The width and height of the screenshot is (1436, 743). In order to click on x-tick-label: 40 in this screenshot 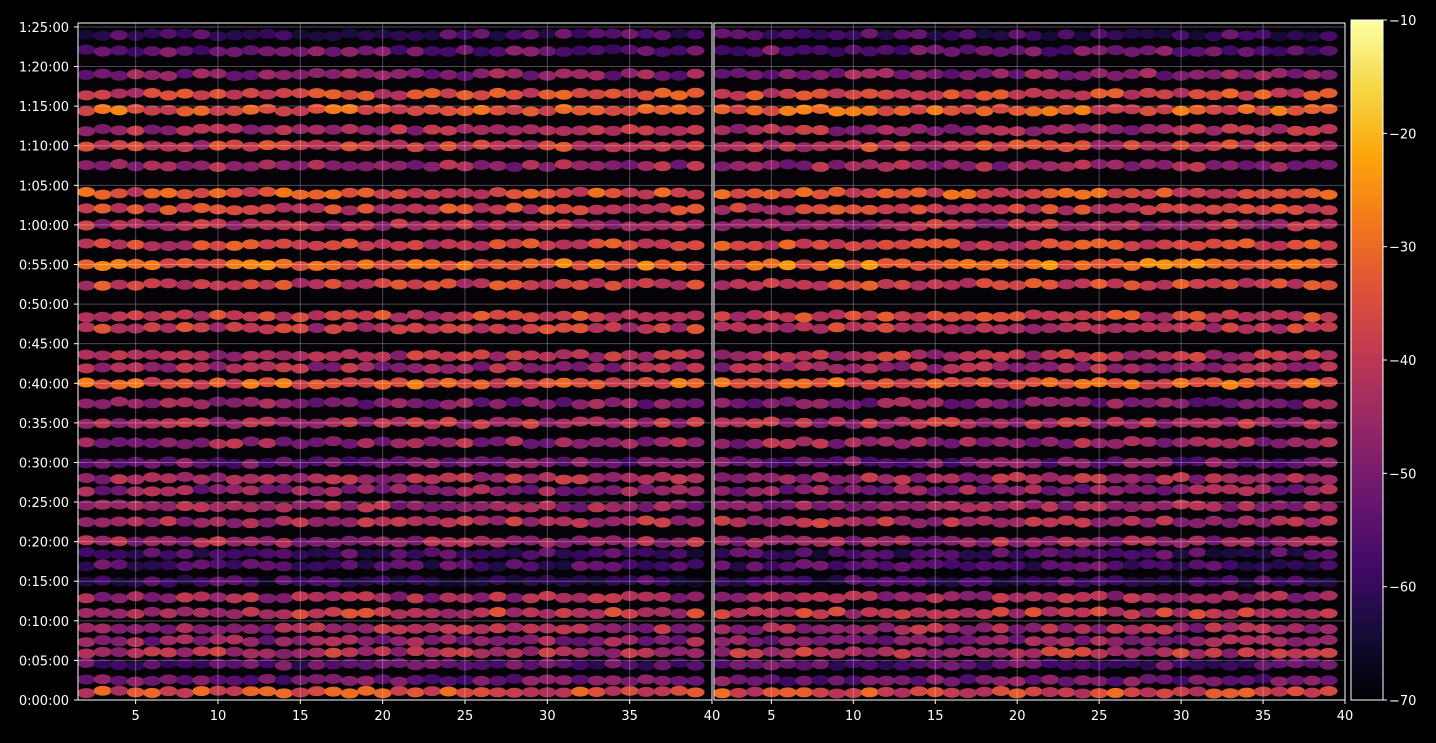, I will do `click(712, 716)`.